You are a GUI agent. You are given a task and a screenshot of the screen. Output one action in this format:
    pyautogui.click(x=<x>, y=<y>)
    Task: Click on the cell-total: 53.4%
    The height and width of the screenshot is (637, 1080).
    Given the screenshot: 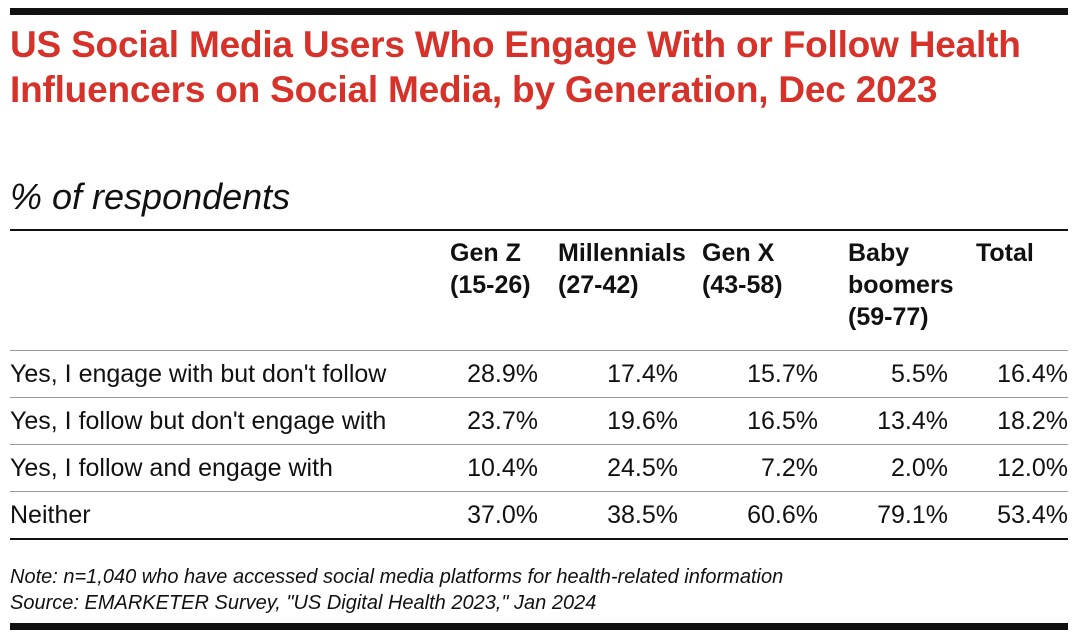 What is the action you would take?
    pyautogui.click(x=1013, y=515)
    